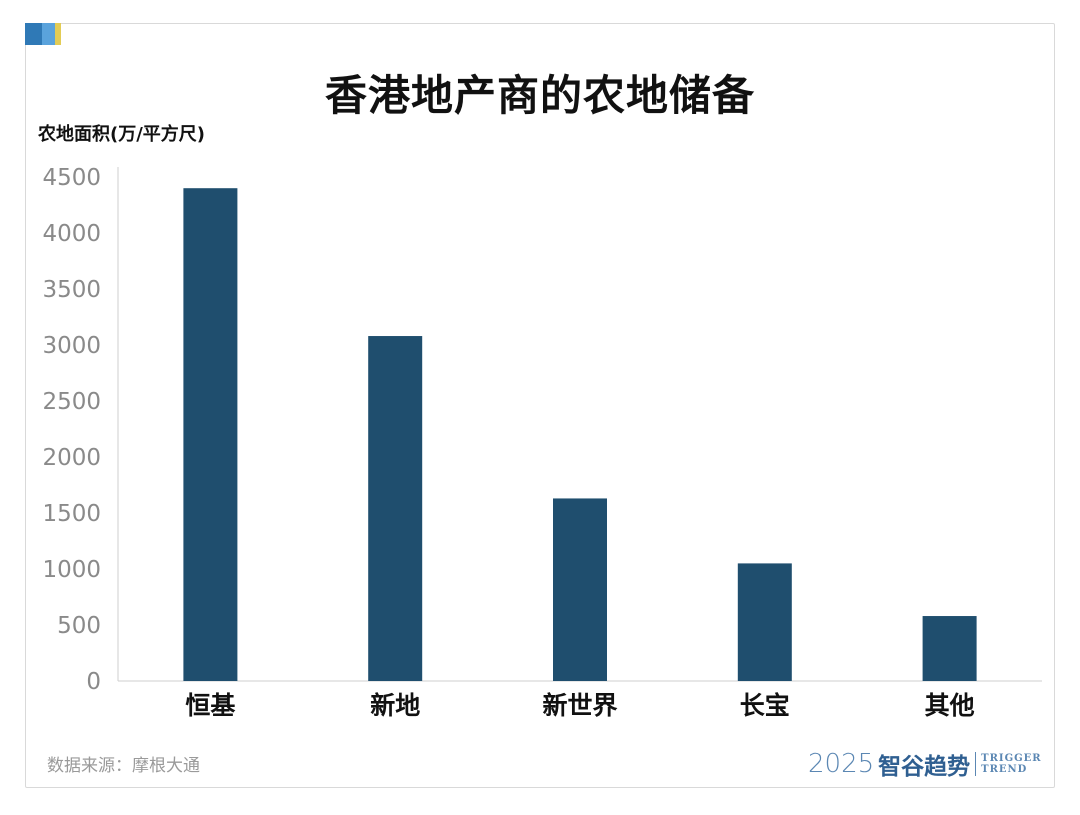 The width and height of the screenshot is (1080, 815). Describe the element at coordinates (579, 705) in the screenshot. I see `x-tick-label: 新世界` at that location.